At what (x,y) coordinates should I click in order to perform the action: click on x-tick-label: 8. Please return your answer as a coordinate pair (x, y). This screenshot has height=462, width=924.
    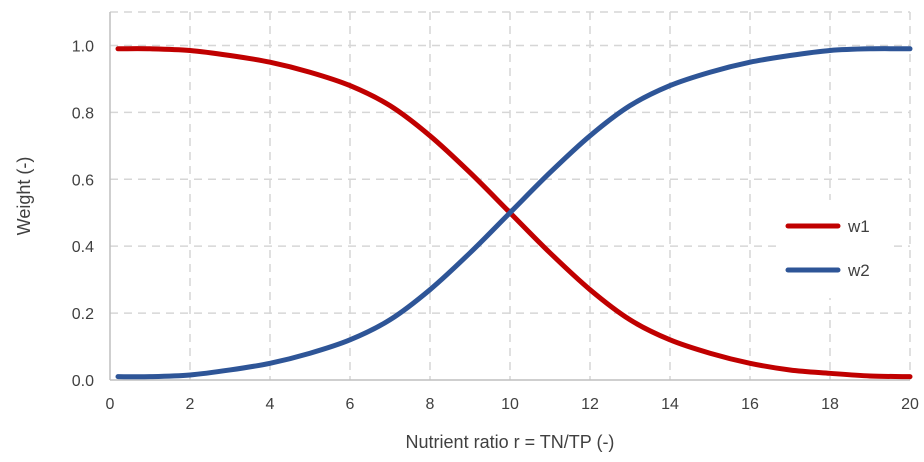
    Looking at the image, I should click on (430, 404).